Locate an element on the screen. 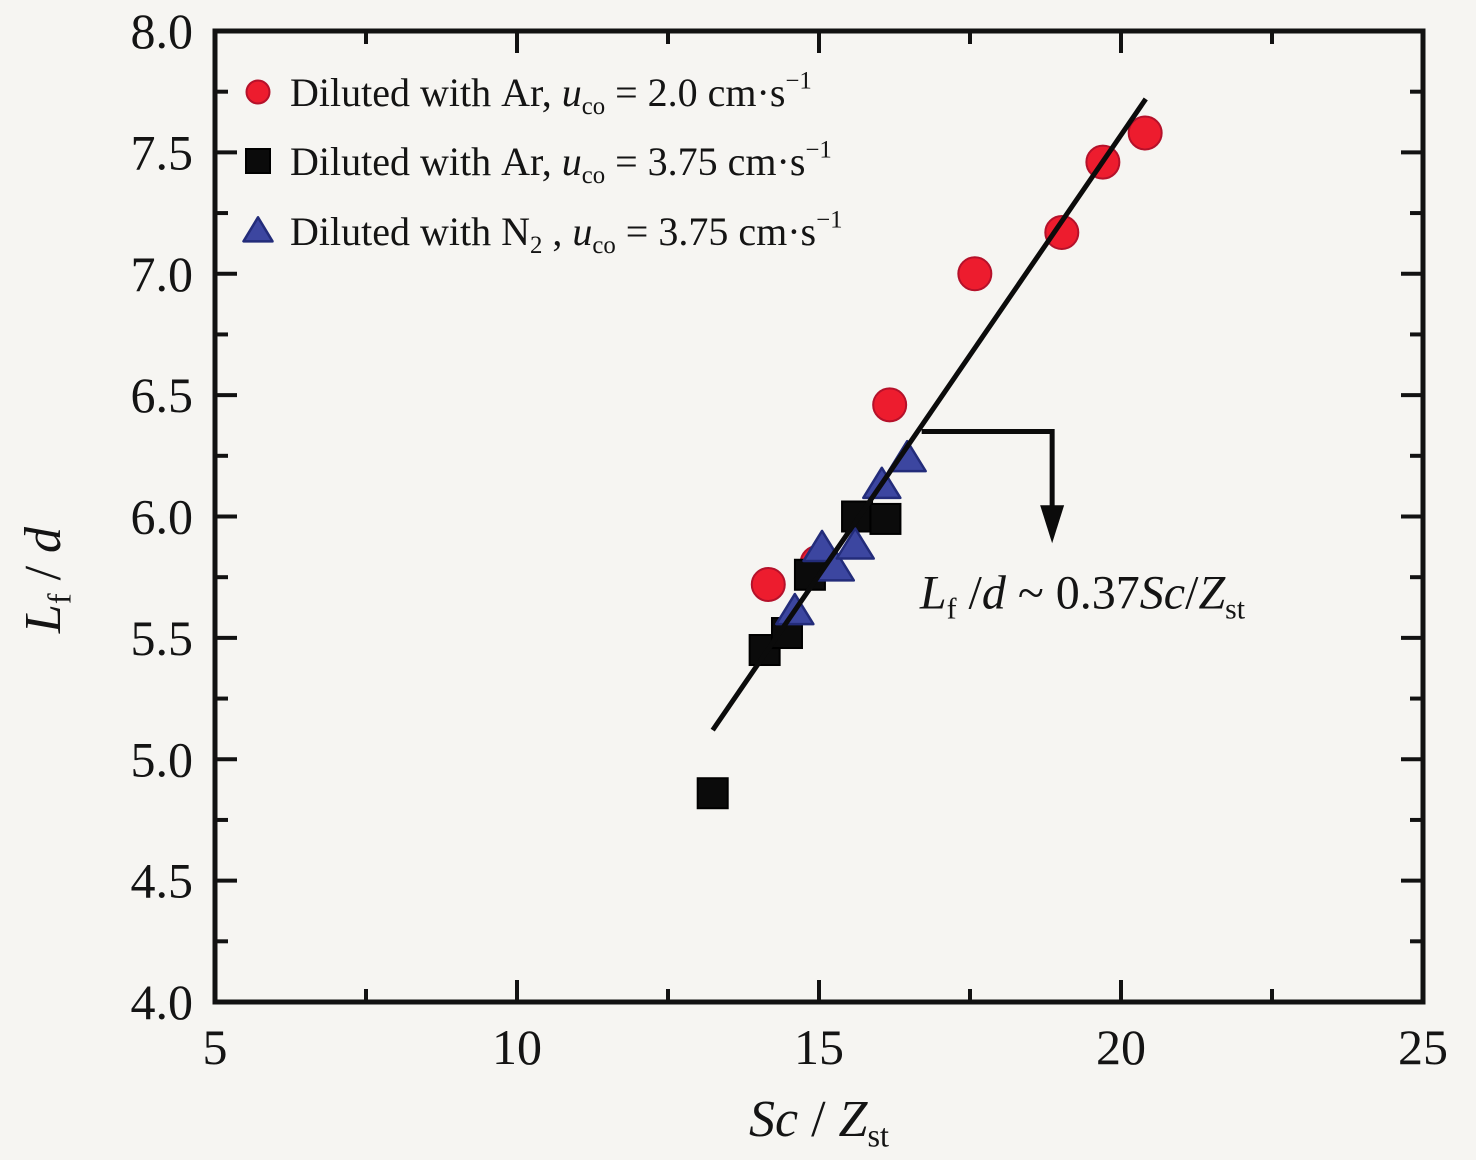 The image size is (1476, 1160). legend-label: Diluted with Ar, uco = 2.0 cm·s−1 is located at coordinates (551, 93).